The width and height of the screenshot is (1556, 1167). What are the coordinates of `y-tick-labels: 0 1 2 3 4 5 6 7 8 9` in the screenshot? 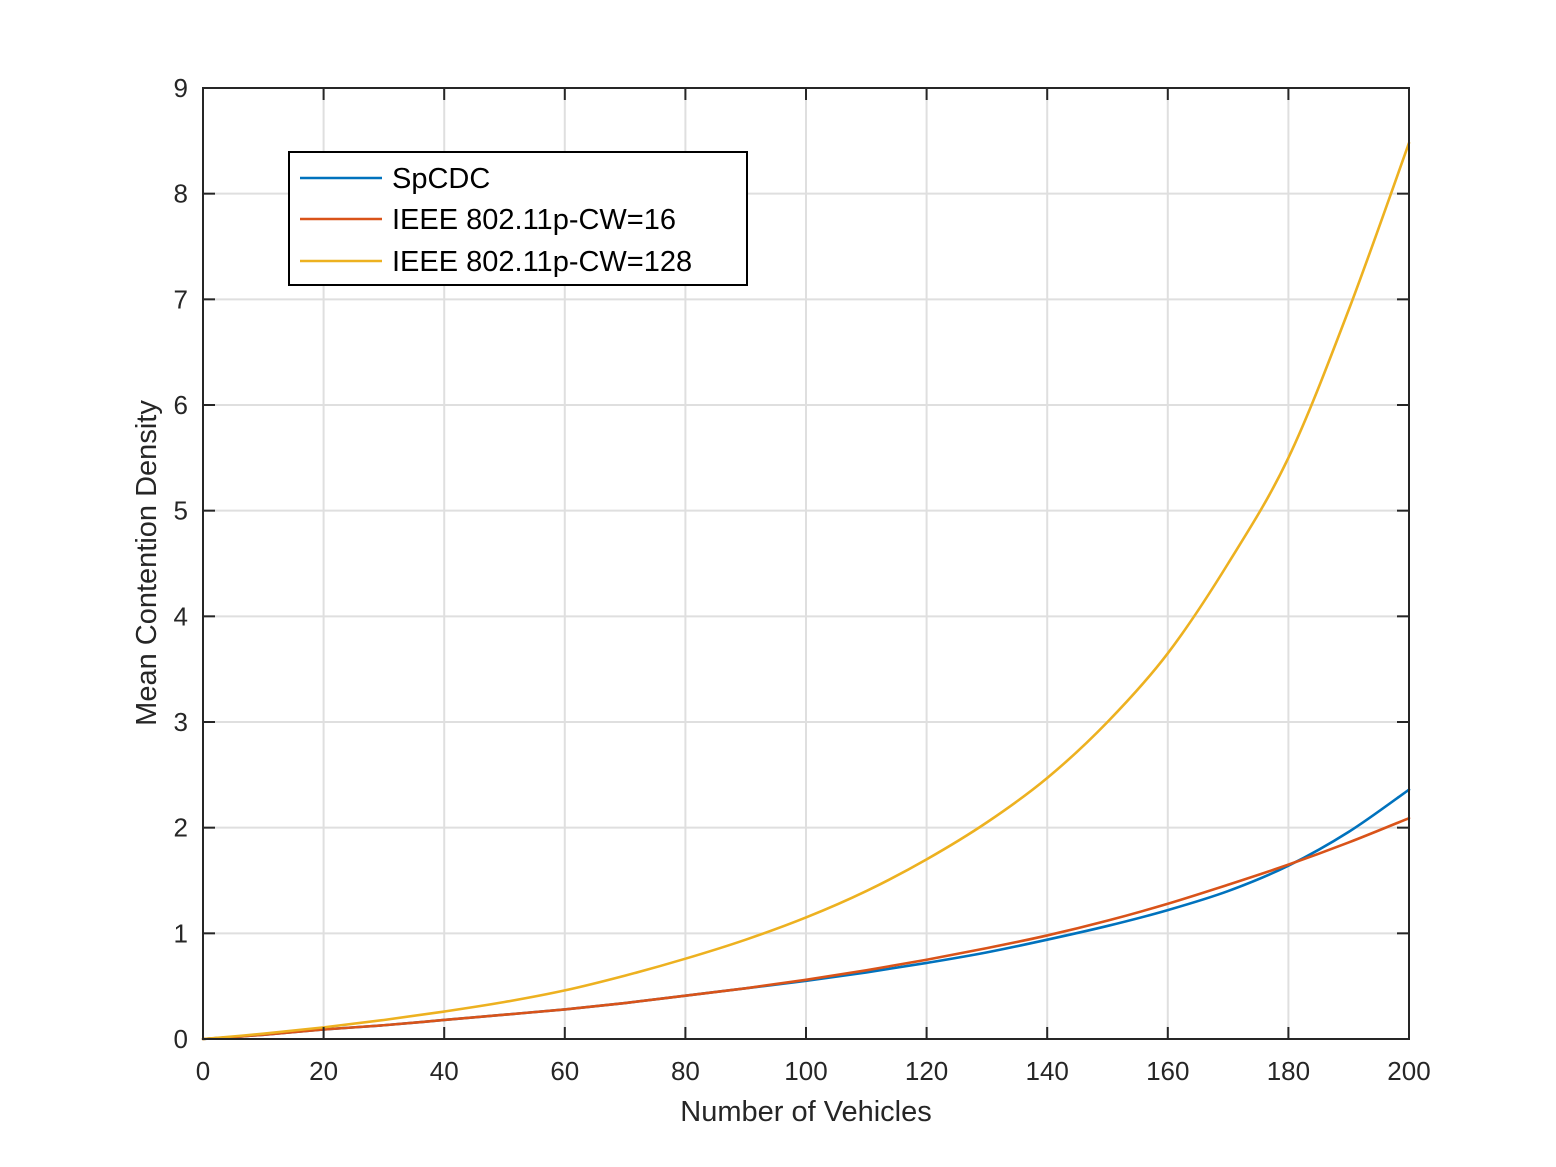 It's located at (181, 563).